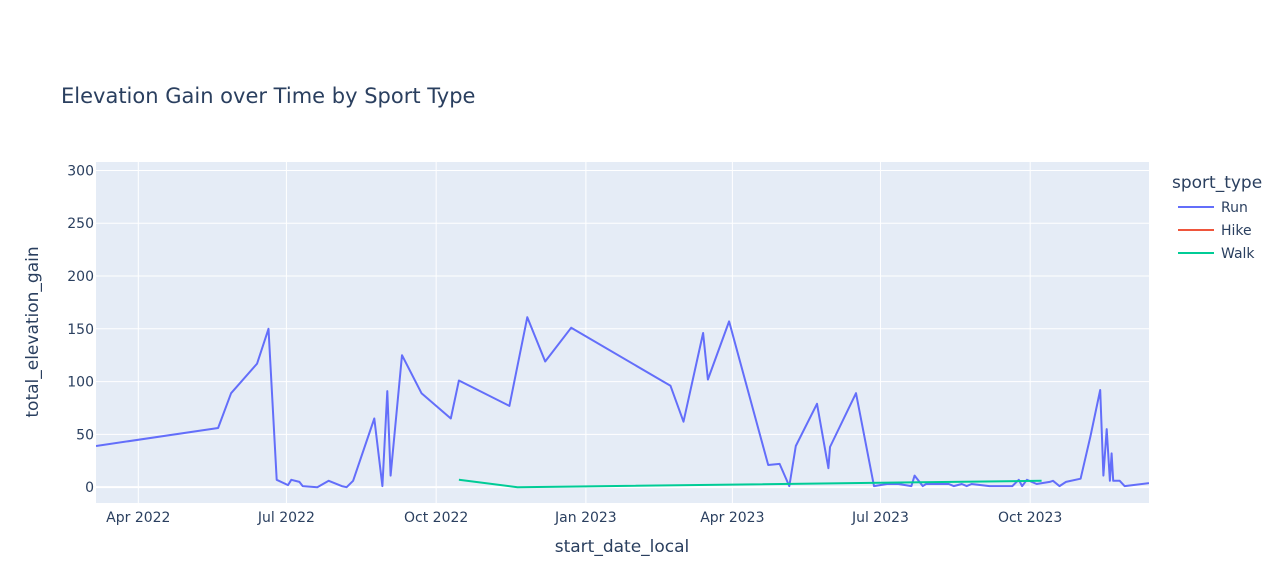  I want to click on x-tick-label: Jul 2022, so click(286, 518).